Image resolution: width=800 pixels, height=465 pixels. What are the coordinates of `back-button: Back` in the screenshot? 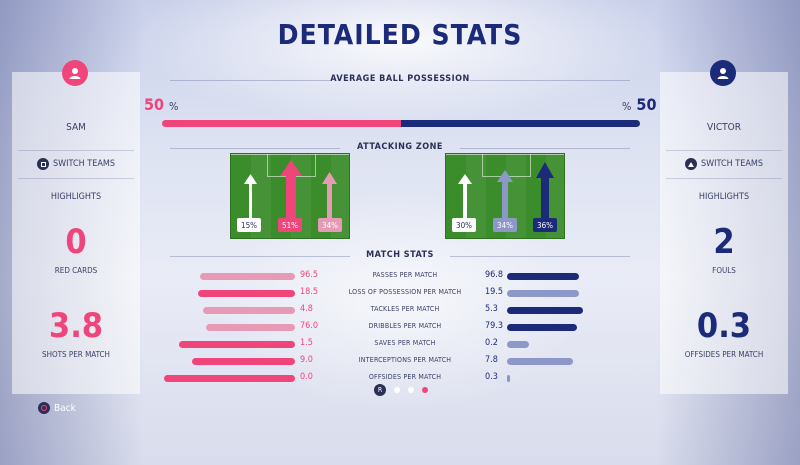 It's located at (57, 408).